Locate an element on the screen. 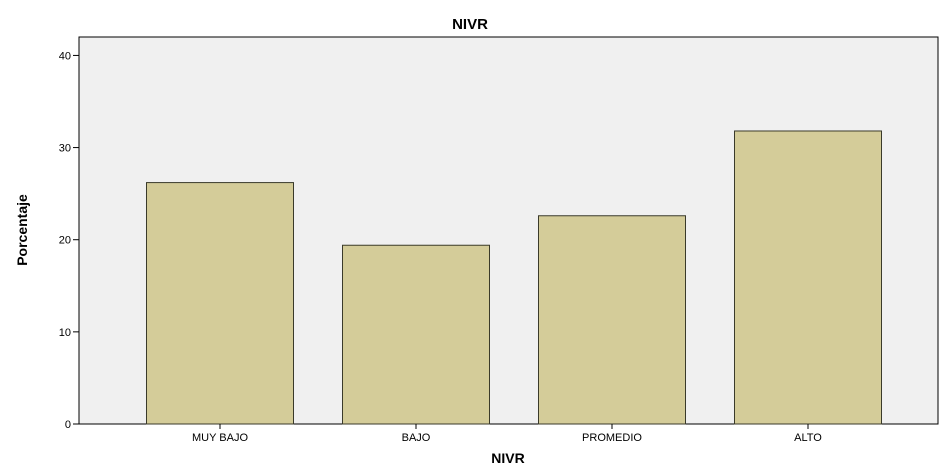  y-tick-label: 20 is located at coordinates (65, 241).